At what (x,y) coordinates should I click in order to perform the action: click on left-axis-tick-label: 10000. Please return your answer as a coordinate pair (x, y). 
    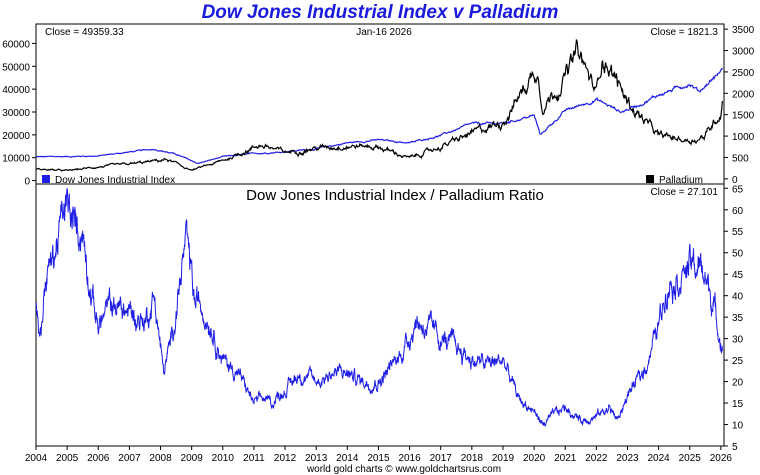
    Looking at the image, I should click on (16, 159).